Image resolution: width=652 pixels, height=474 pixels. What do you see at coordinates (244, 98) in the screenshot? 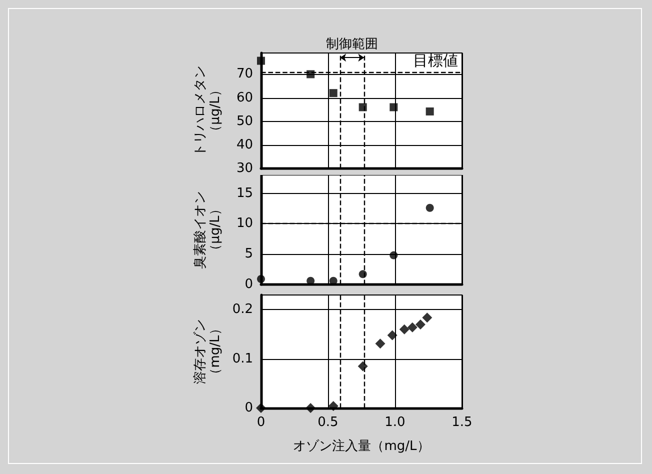
I see `y-tick-label: 60` at bounding box center [244, 98].